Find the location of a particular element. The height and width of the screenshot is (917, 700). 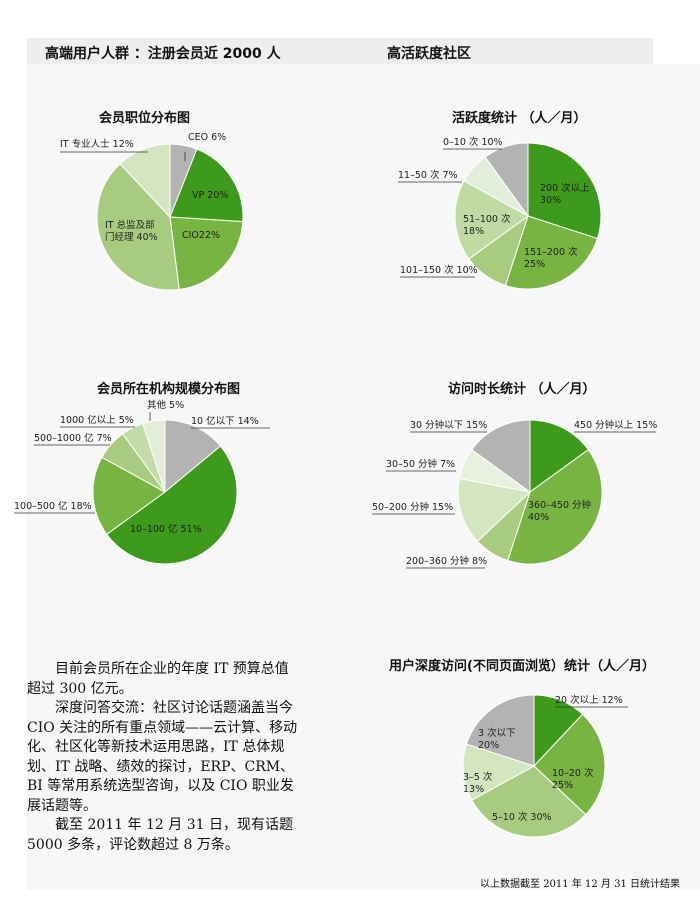

slice-label: IT 专业人士 12% is located at coordinates (97, 144).